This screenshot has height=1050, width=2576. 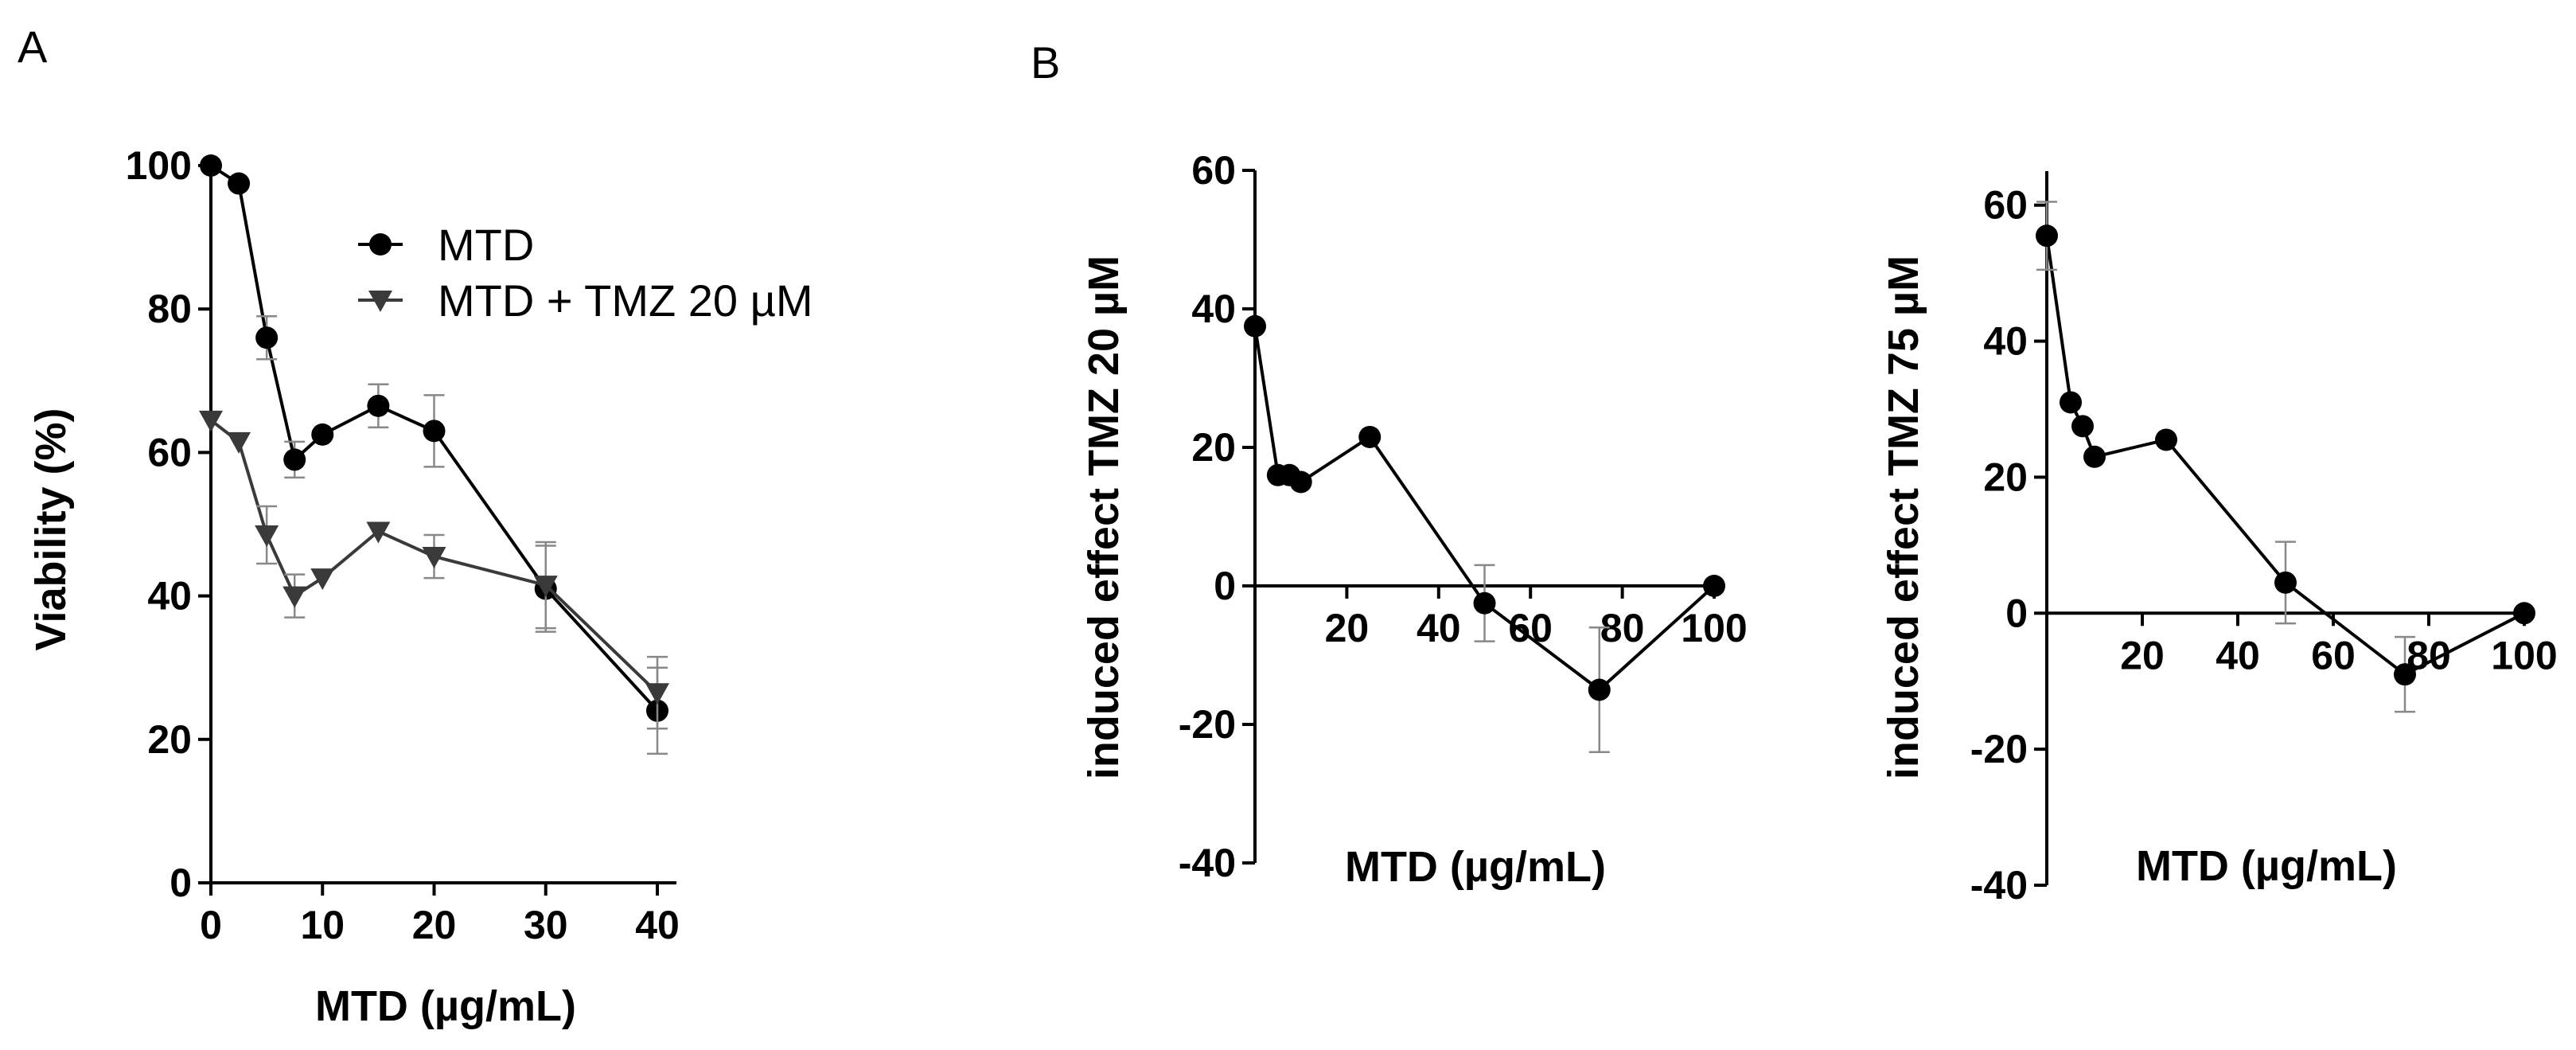 I want to click on panel-letter-b: B, so click(x=1045, y=62).